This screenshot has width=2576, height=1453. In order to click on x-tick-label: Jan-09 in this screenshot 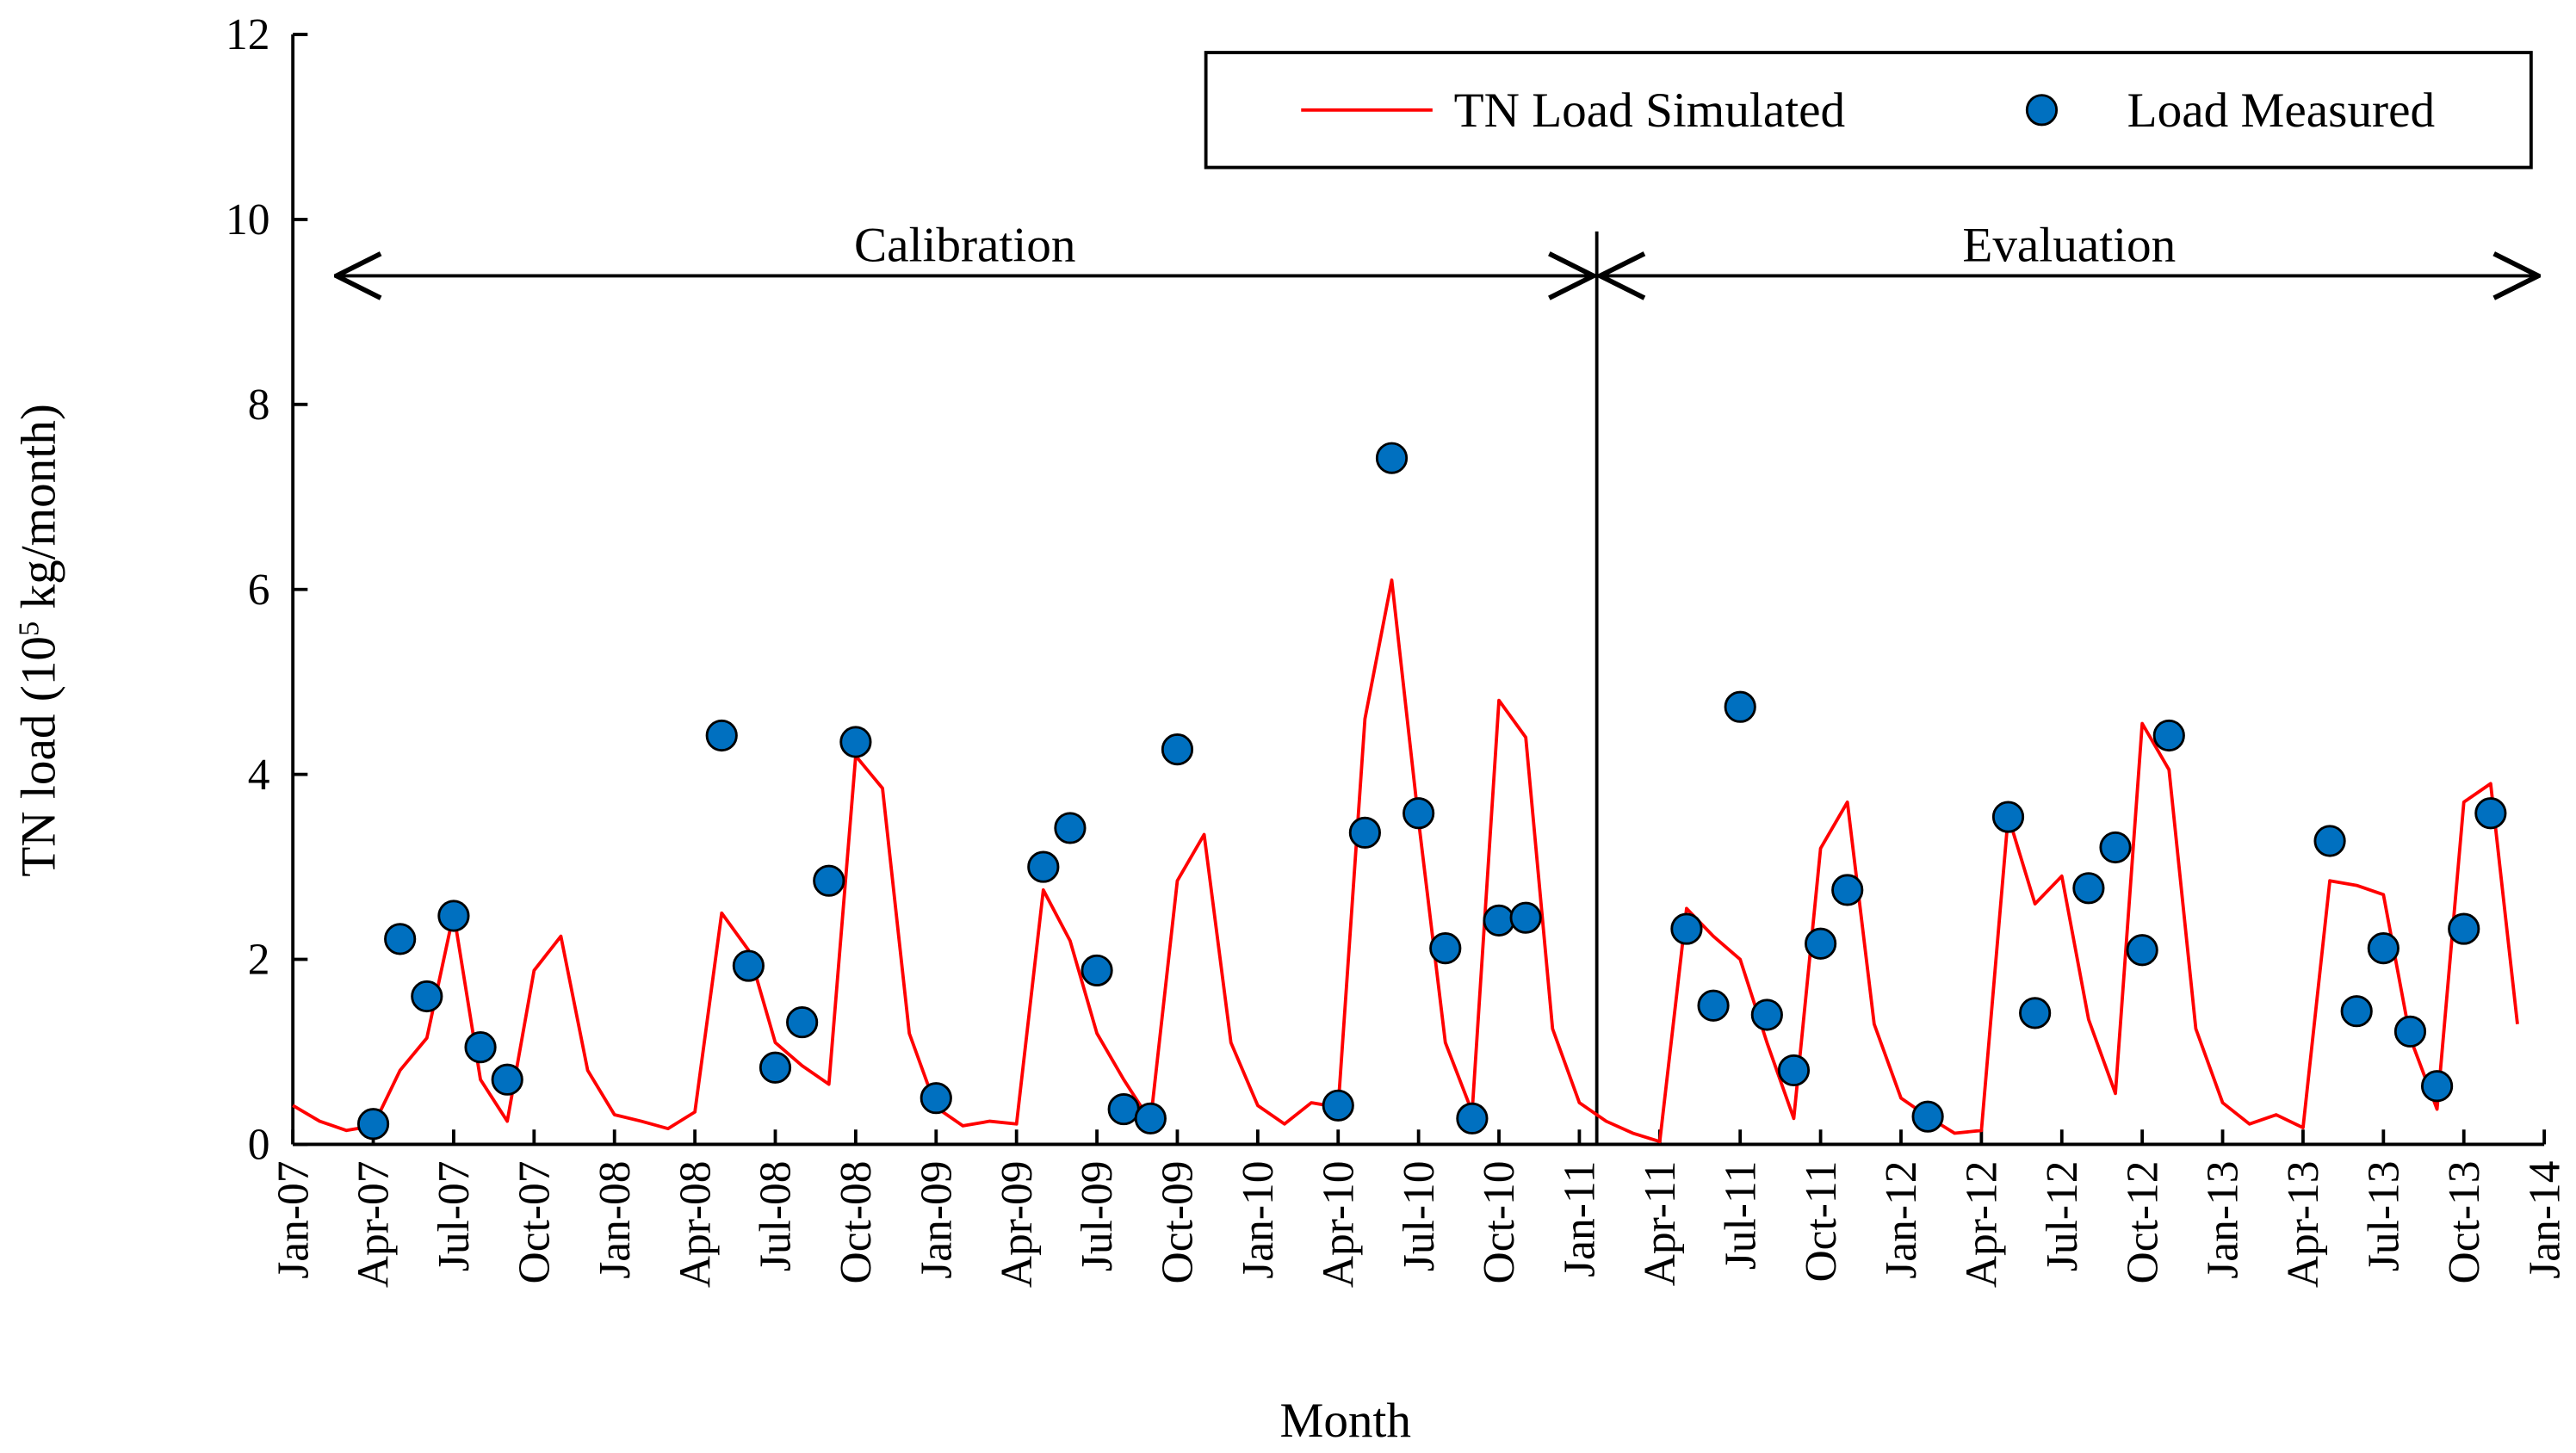, I will do `click(936, 1219)`.